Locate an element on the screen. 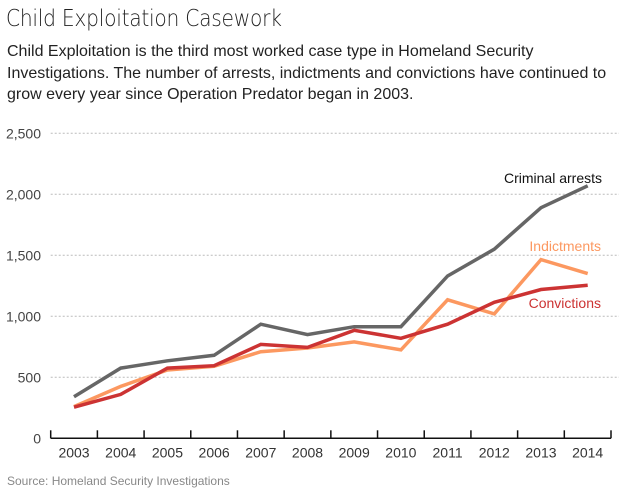 This screenshot has width=620, height=500. series-labels: Criminal arrests Indictments Convictions is located at coordinates (553, 240).